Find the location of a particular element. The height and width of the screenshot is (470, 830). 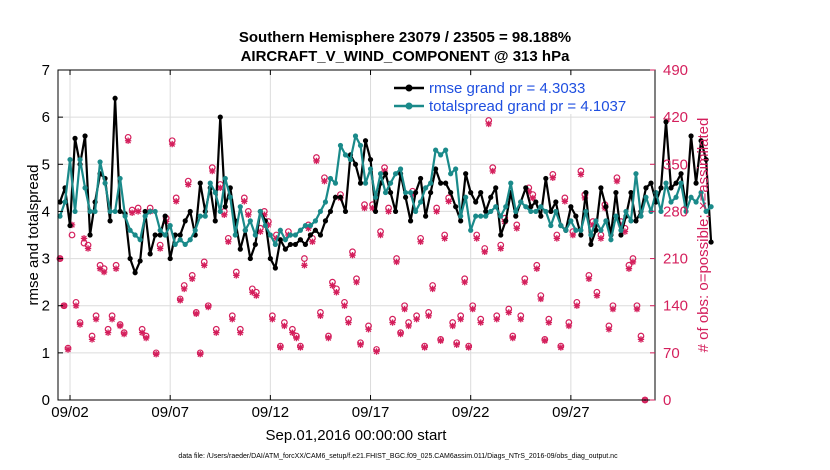

y-right-tick-label: 490 is located at coordinates (675, 70).